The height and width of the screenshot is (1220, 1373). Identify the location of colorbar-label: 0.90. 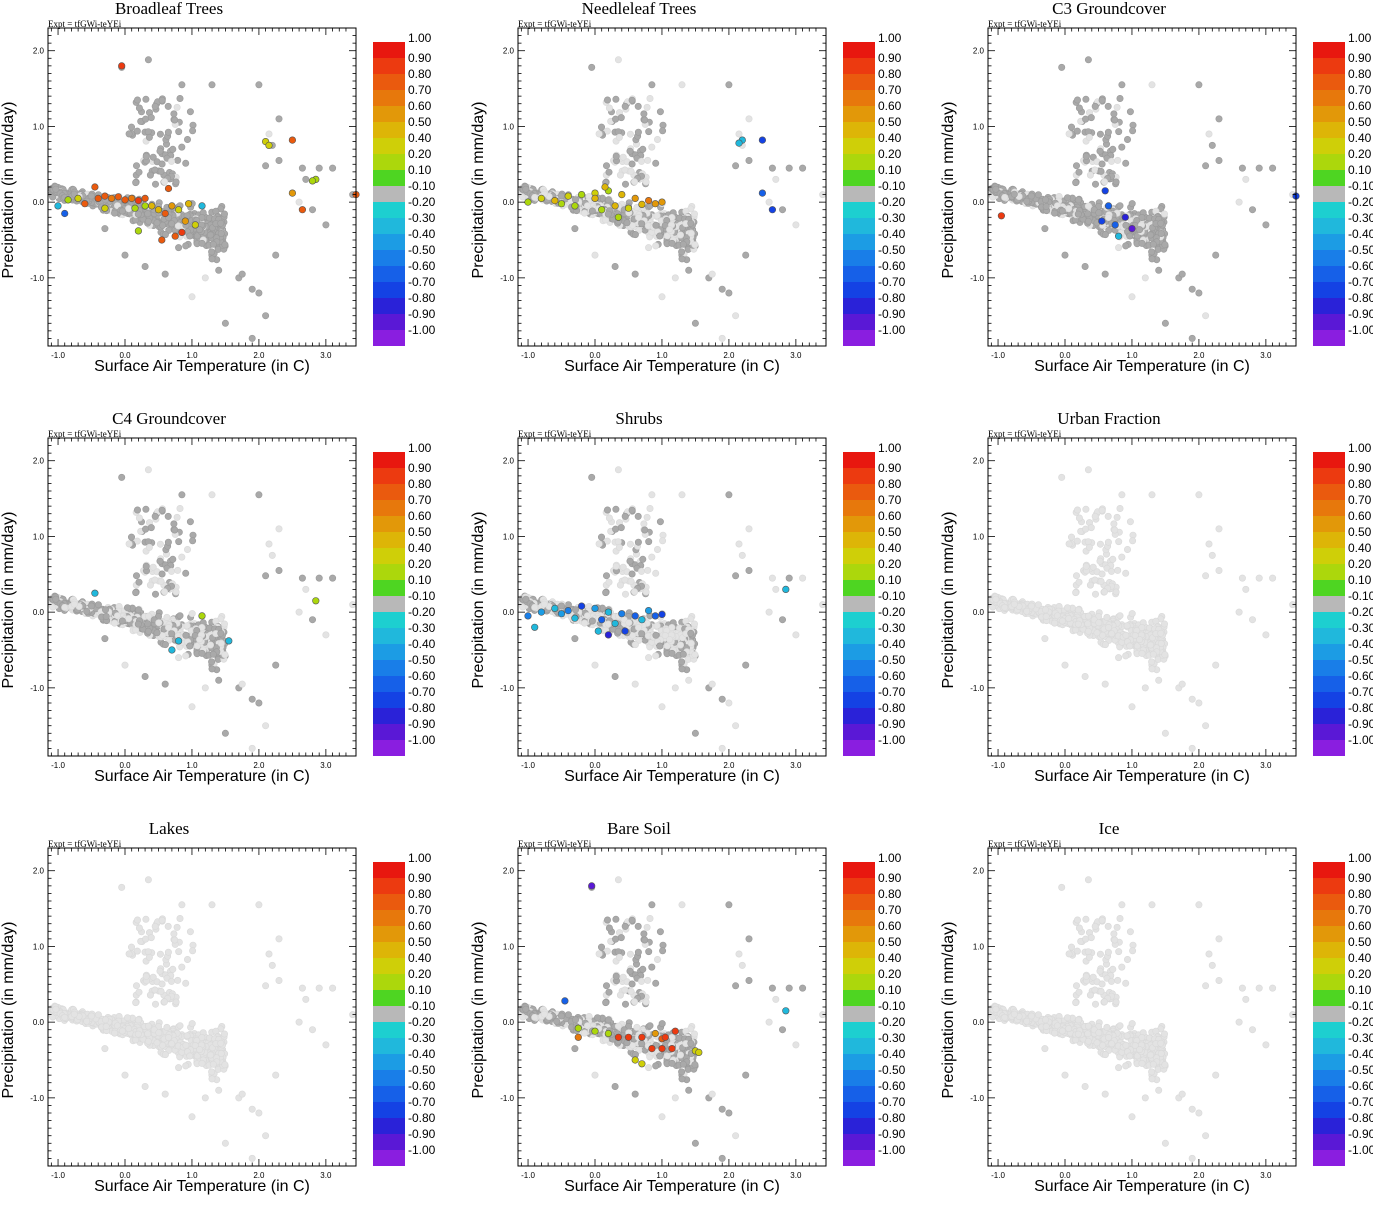
(420, 468).